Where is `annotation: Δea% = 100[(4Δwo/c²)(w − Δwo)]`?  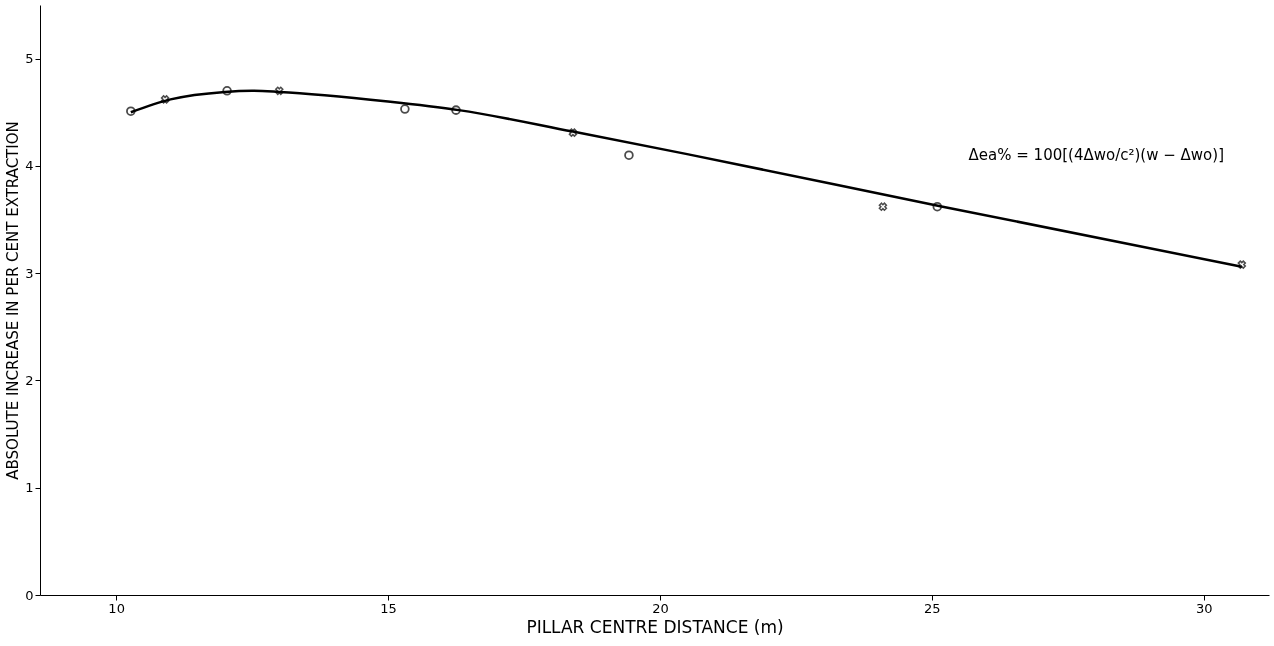 annotation: Δea% = 100[(4Δwo/c²)(w − Δwo)] is located at coordinates (1096, 155).